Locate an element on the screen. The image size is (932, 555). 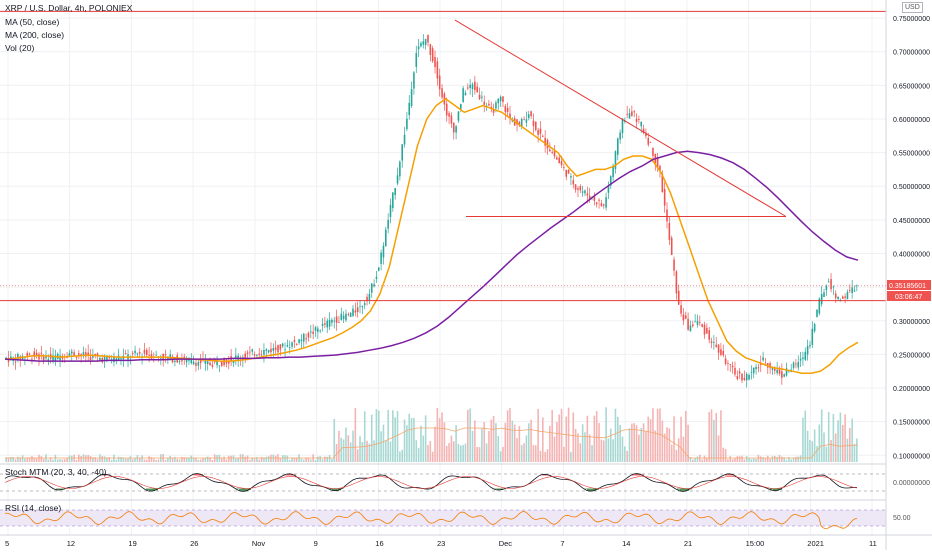
currency-badge: USD is located at coordinates (912, 7).